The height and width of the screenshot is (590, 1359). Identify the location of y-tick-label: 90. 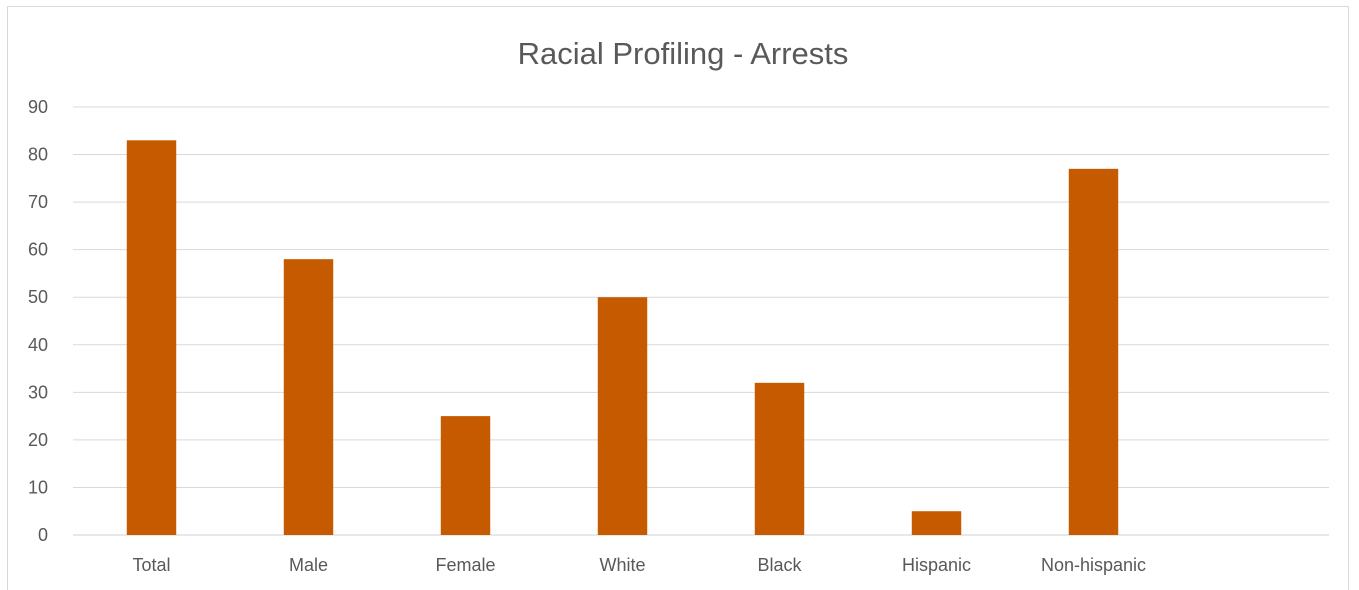
(38, 107).